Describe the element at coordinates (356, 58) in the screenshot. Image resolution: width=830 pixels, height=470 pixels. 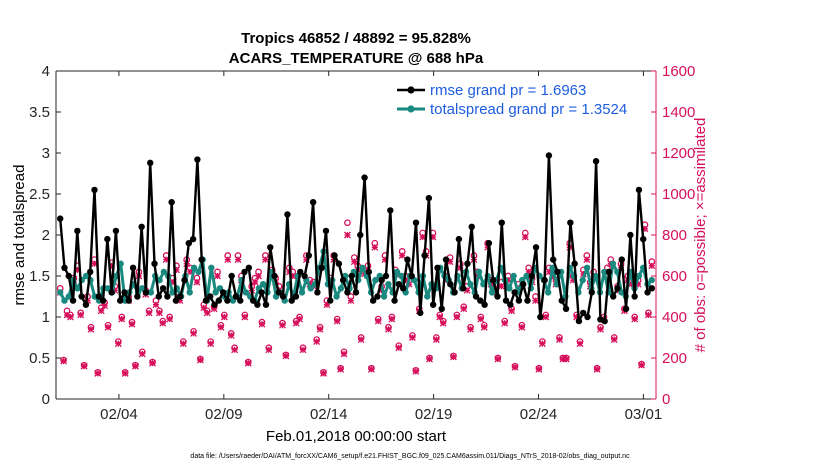
I see `chart-title-line2: ACARS_TEMPERATURE @ 688 hPa` at that location.